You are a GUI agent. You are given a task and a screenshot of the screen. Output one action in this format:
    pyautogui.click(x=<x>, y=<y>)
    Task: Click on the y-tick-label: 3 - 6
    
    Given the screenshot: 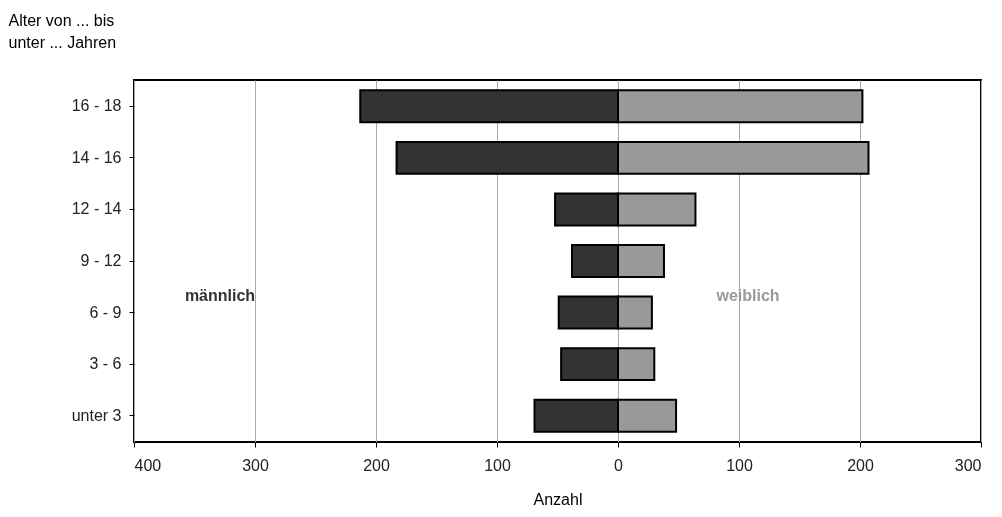 What is the action you would take?
    pyautogui.click(x=105, y=364)
    